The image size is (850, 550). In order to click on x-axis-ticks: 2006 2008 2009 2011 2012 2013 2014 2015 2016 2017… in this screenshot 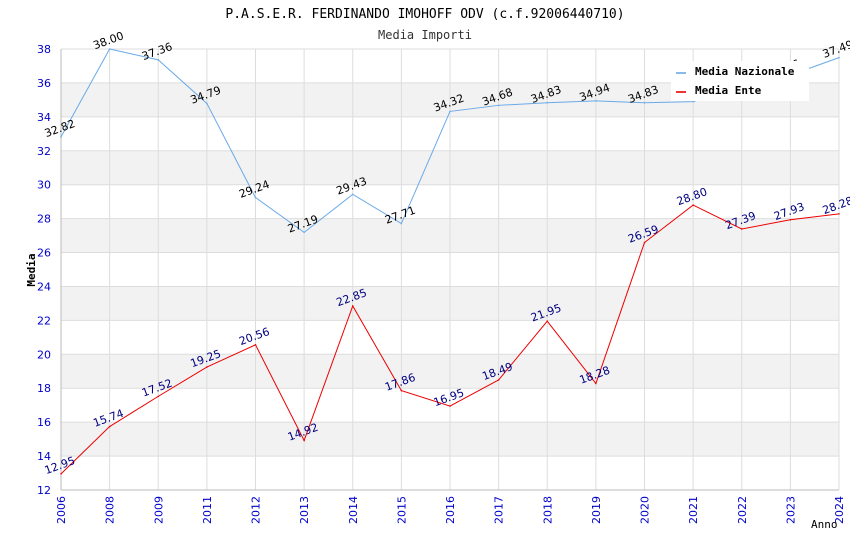, I will do `click(450, 510)`.